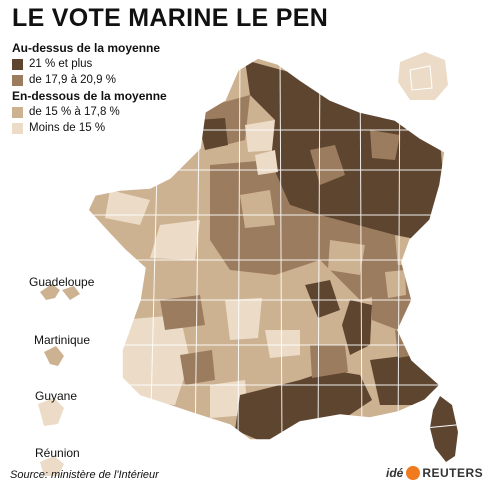 The width and height of the screenshot is (491, 489). I want to click on legend-swatch-darkest, so click(17, 64).